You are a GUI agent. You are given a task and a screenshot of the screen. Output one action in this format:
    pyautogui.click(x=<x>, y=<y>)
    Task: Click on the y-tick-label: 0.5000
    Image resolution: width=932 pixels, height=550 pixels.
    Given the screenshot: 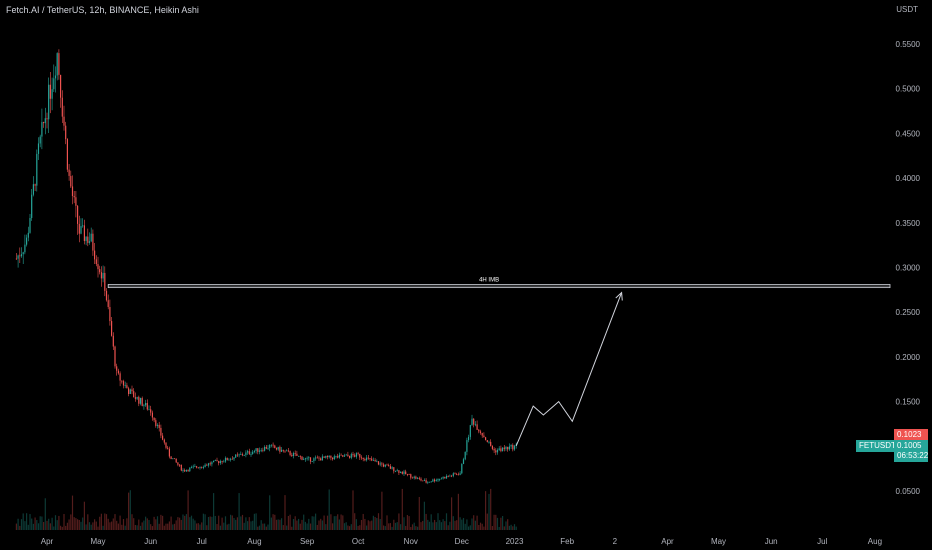 What is the action you would take?
    pyautogui.click(x=908, y=89)
    